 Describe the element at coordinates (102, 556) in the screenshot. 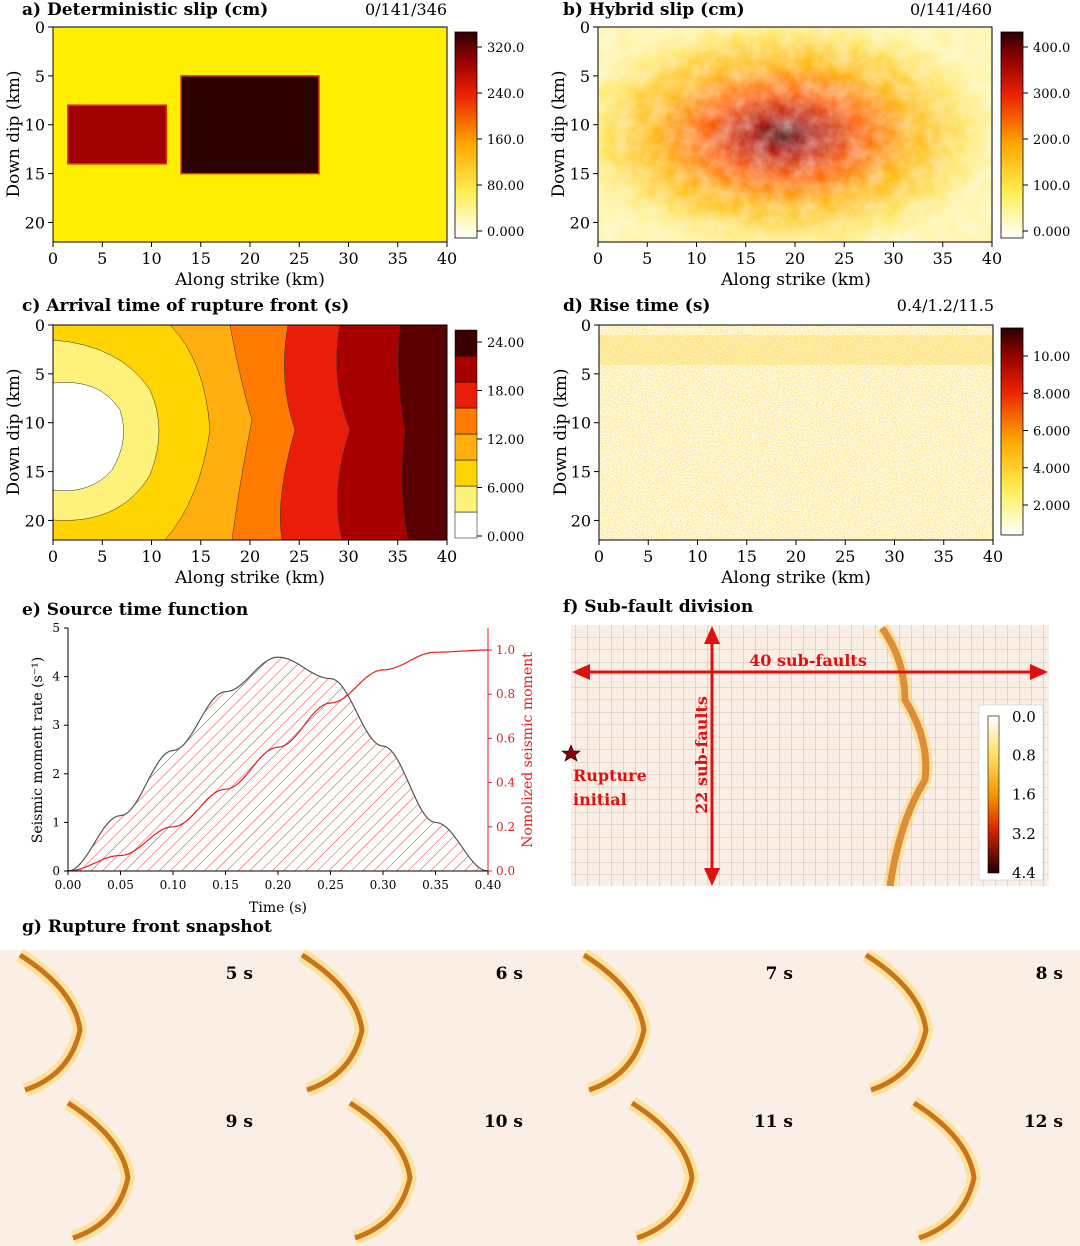

I see `x-tick-label: 5` at that location.